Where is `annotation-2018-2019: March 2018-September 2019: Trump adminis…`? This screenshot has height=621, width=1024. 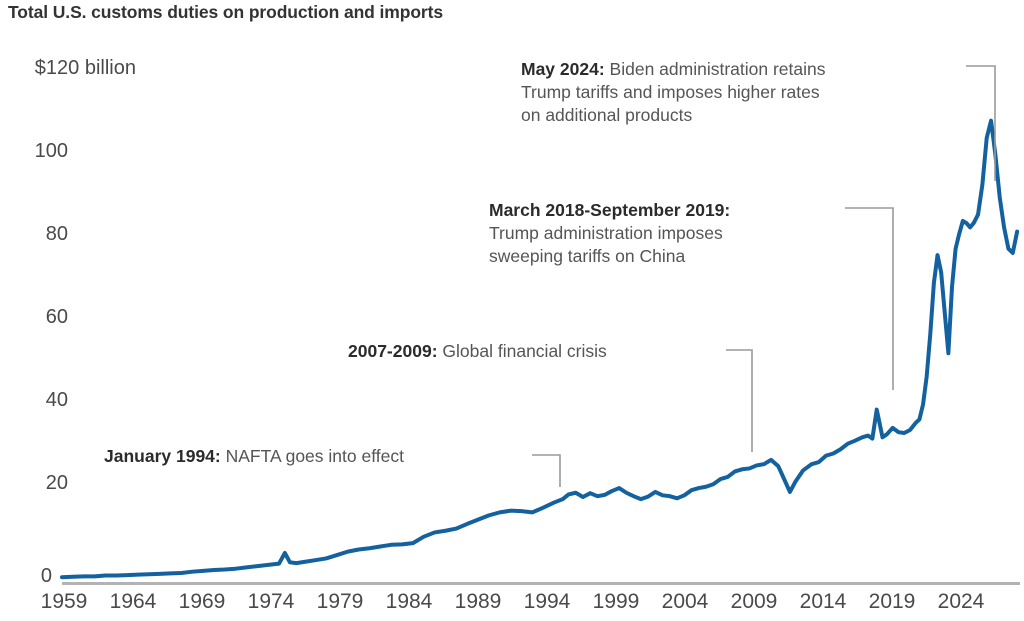
annotation-2018-2019: March 2018-September 2019: Trump adminis… is located at coordinates (609, 233).